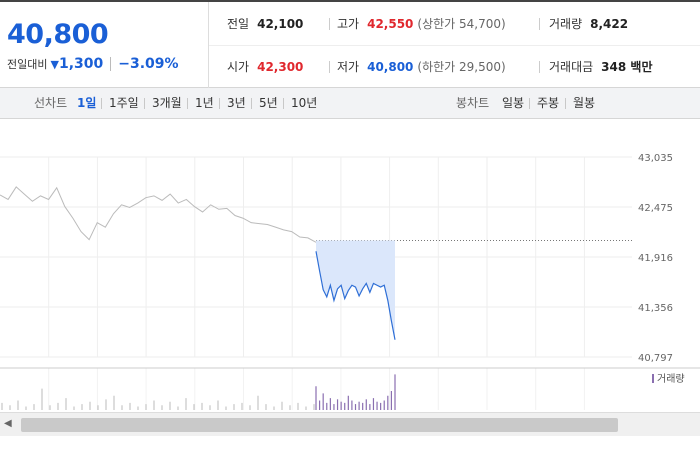  What do you see at coordinates (265, 67) in the screenshot?
I see `open-price: 시가 42,300` at bounding box center [265, 67].